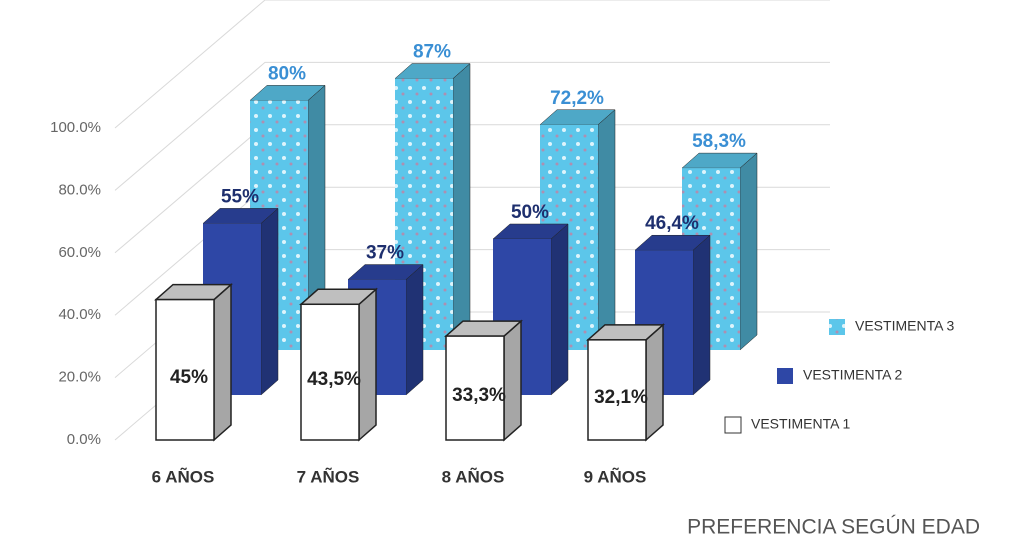 This screenshot has width=1010, height=552. I want to click on legend-swatch-pattern, so click(837, 327).